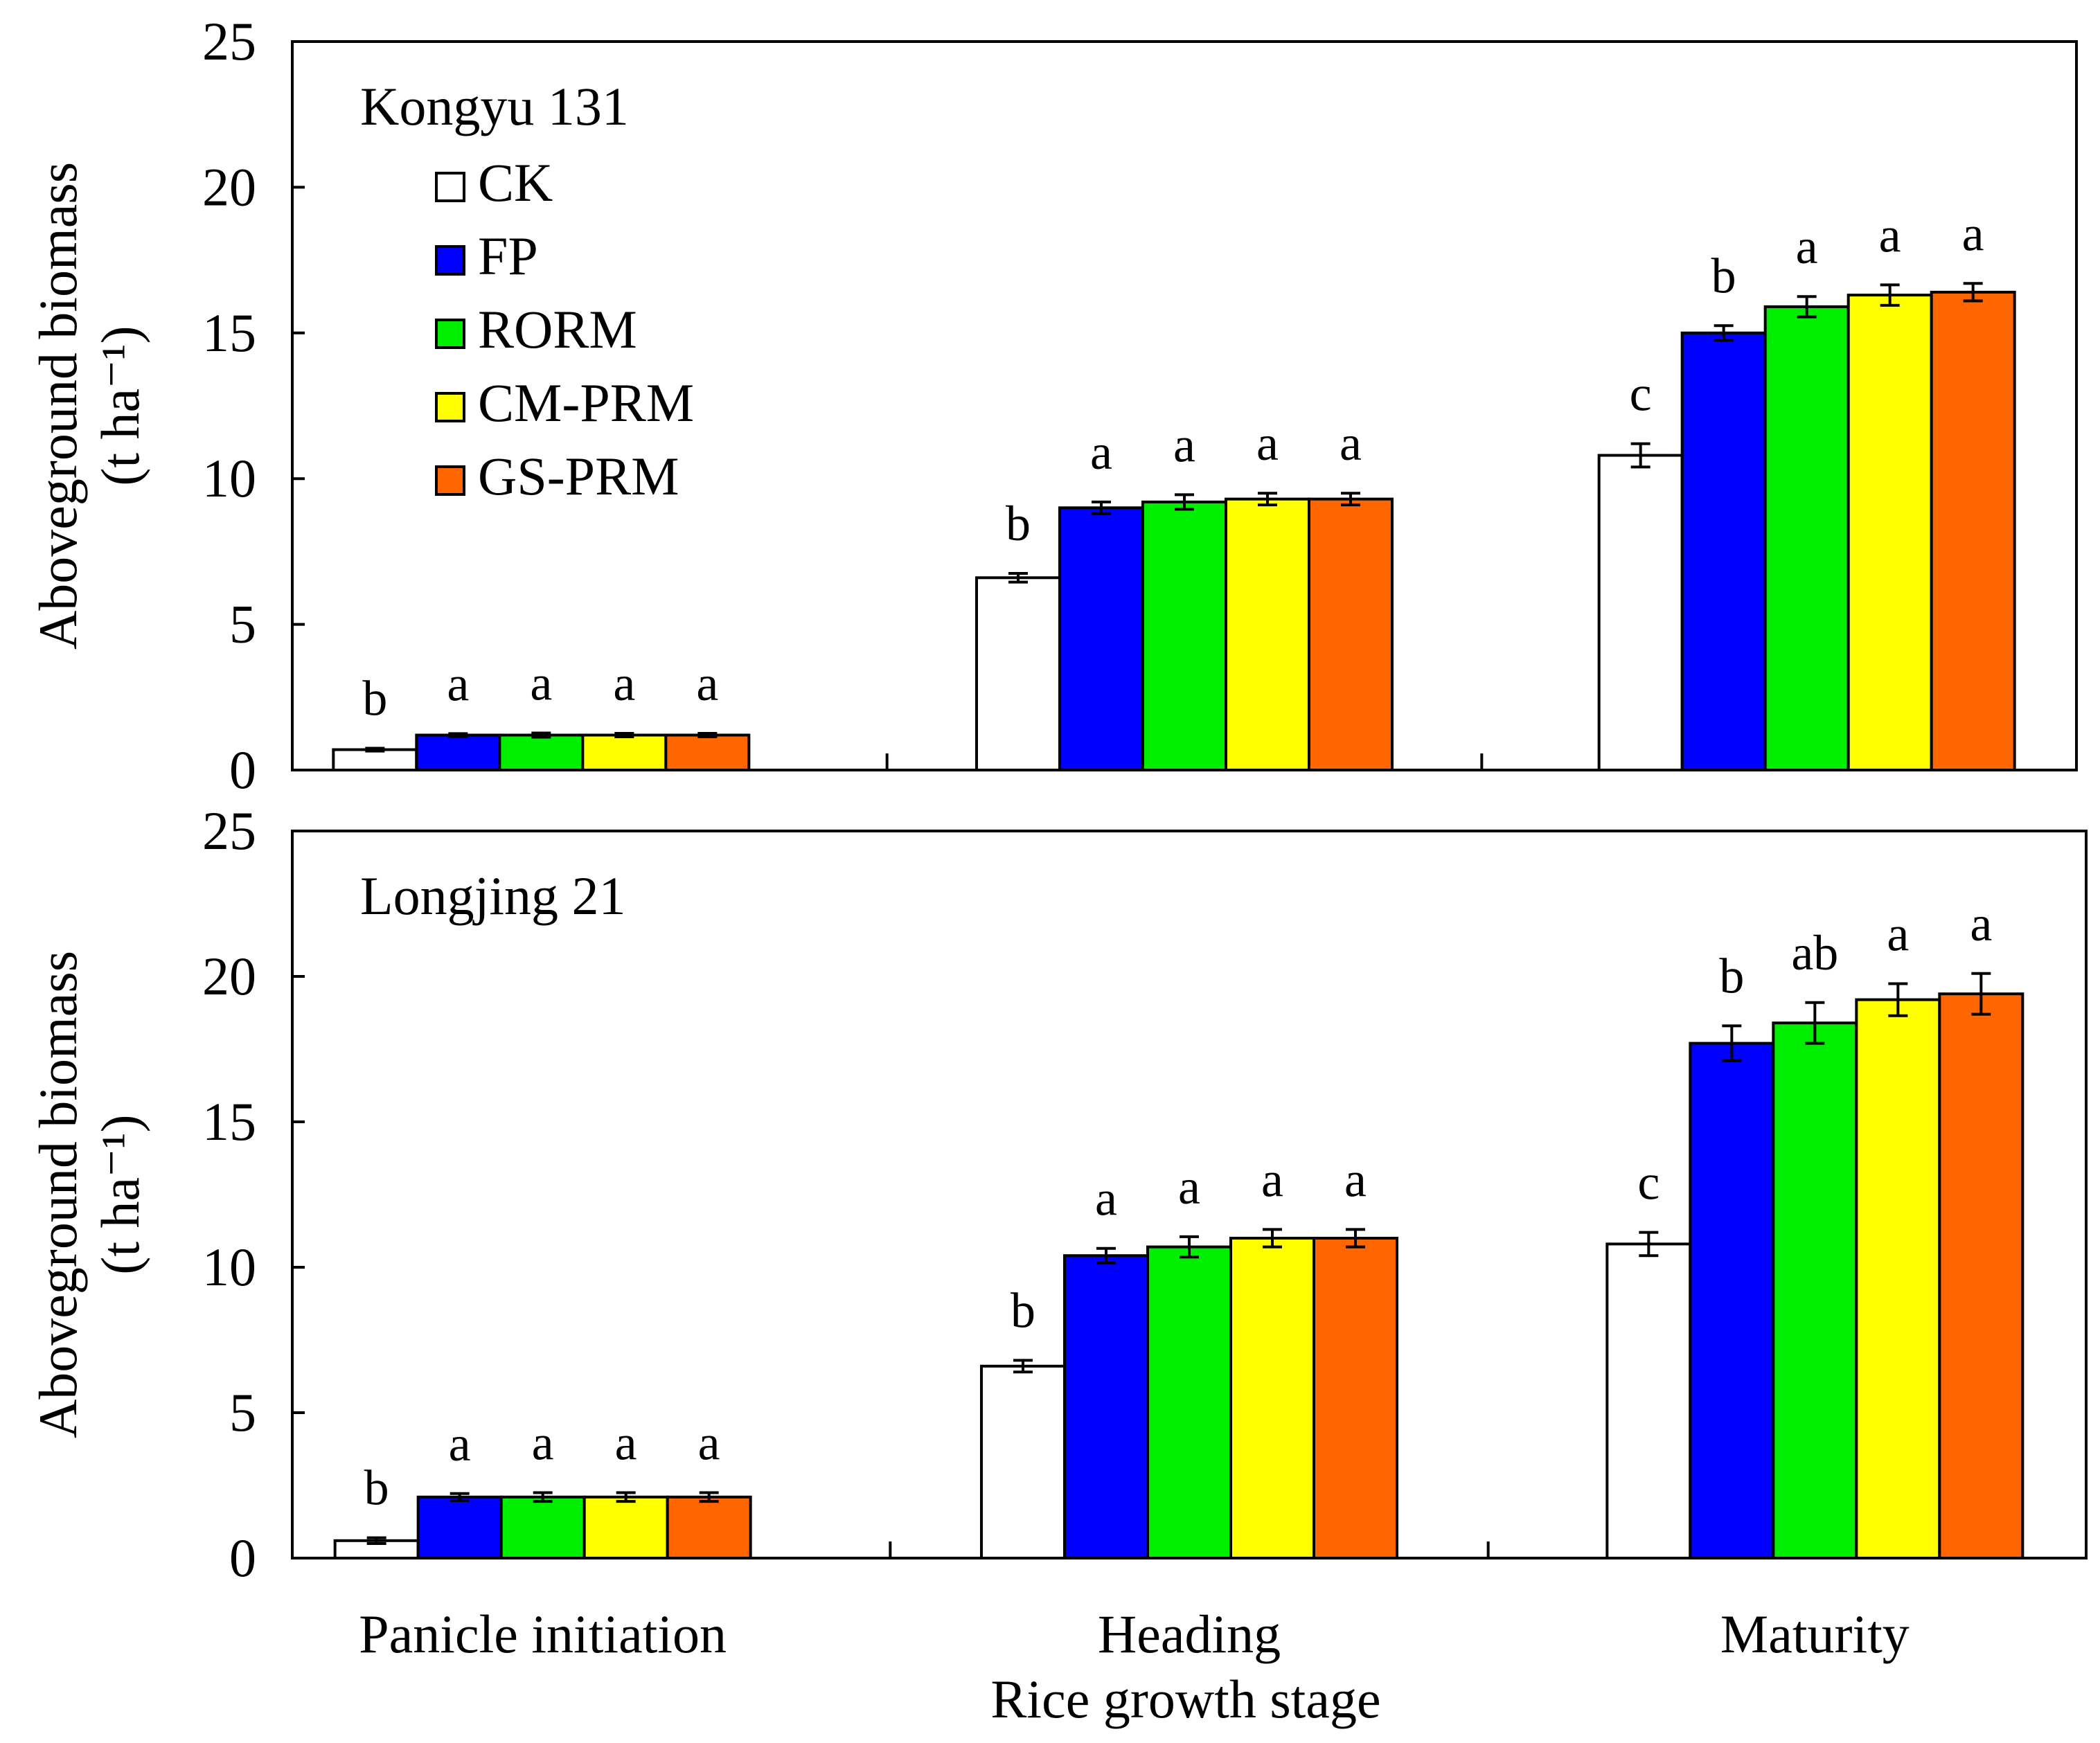 This screenshot has width=2100, height=1743. Describe the element at coordinates (558, 329) in the screenshot. I see `legend-label: RORM` at that location.